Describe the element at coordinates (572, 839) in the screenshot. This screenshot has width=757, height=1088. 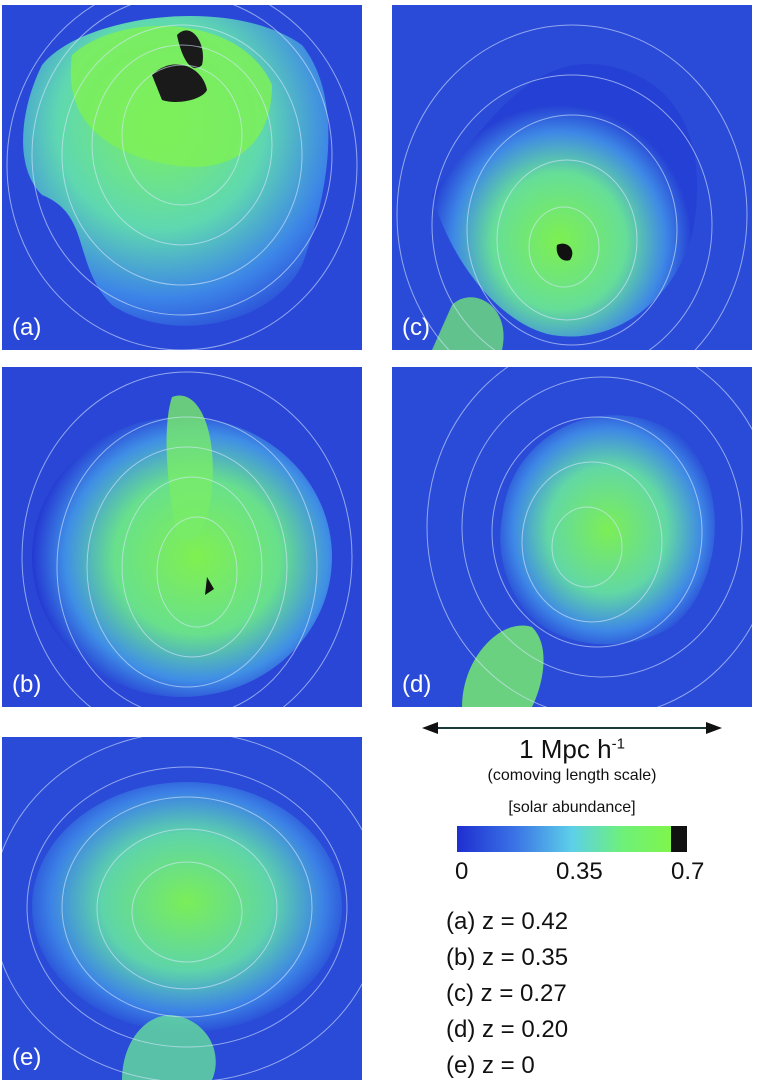
I see `colorbar` at that location.